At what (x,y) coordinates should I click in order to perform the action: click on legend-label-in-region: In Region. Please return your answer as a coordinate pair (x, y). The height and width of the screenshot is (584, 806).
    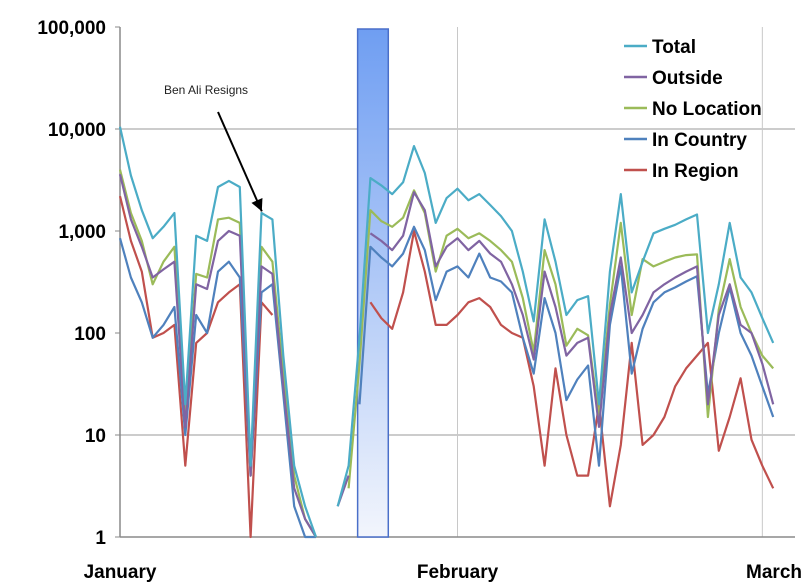
    Looking at the image, I should click on (695, 171).